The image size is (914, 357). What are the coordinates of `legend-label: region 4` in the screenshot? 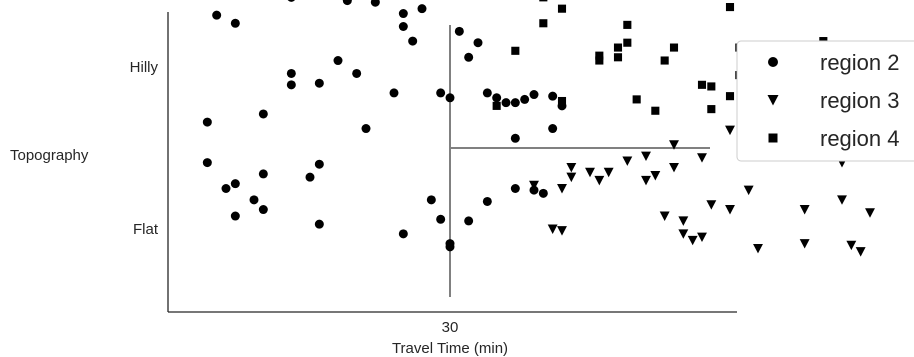 It's located at (860, 138).